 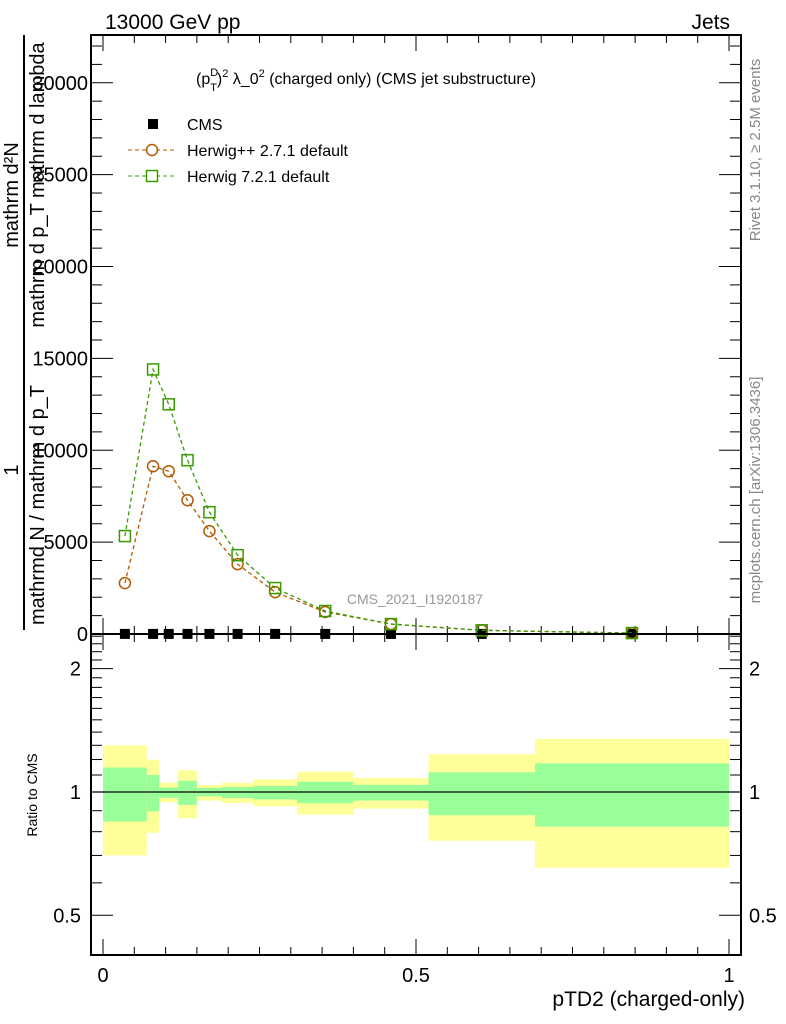 What do you see at coordinates (243, 79) in the screenshot?
I see `title-rest: λ_0` at bounding box center [243, 79].